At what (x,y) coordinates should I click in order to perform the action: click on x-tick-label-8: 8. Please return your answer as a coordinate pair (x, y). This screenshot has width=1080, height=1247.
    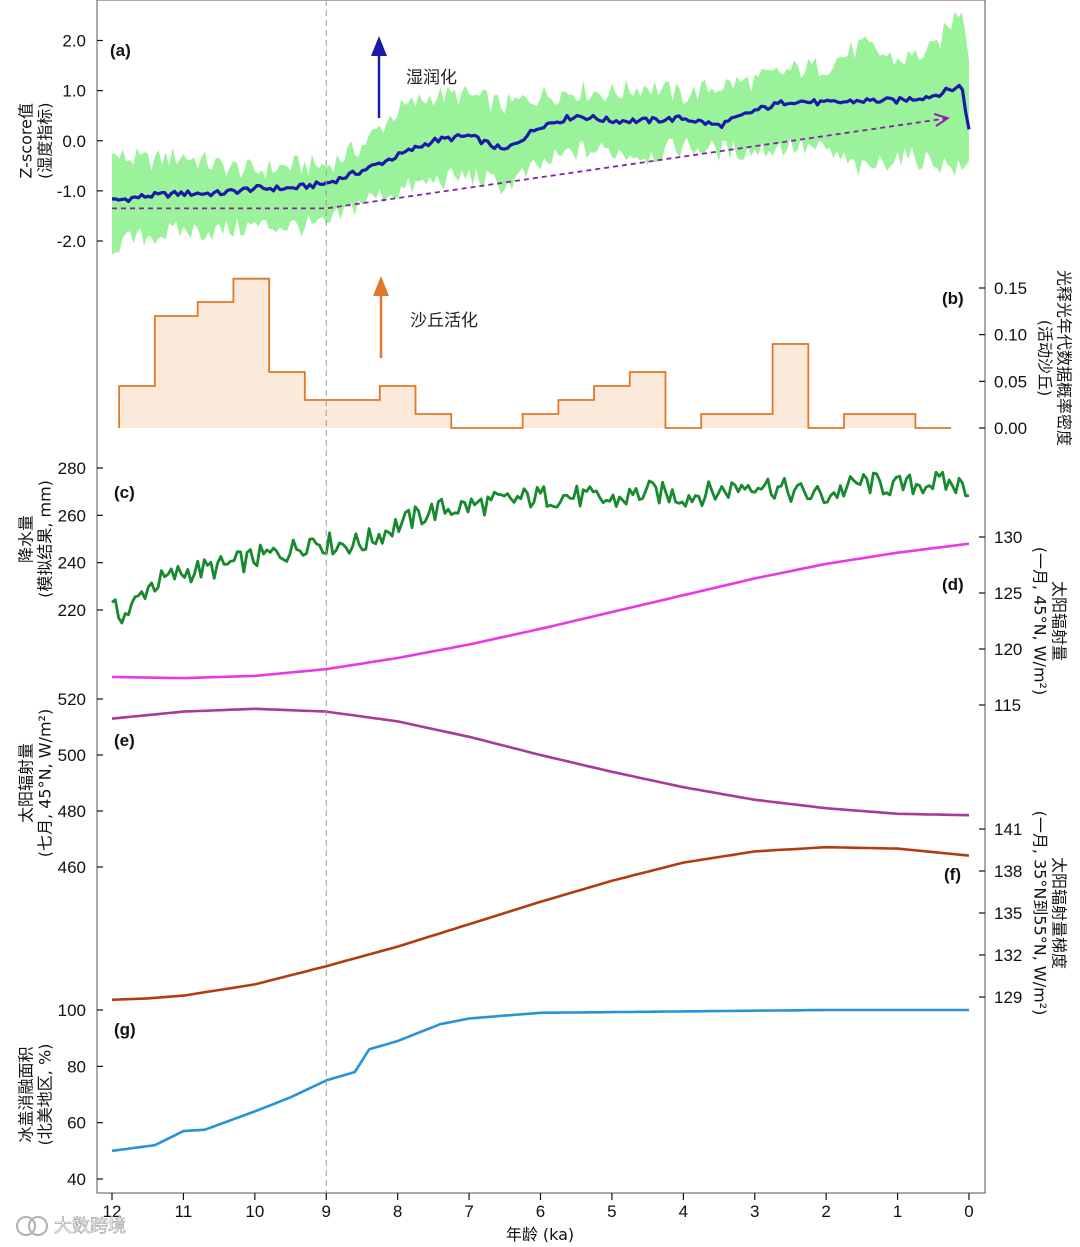
    Looking at the image, I should click on (397, 1211).